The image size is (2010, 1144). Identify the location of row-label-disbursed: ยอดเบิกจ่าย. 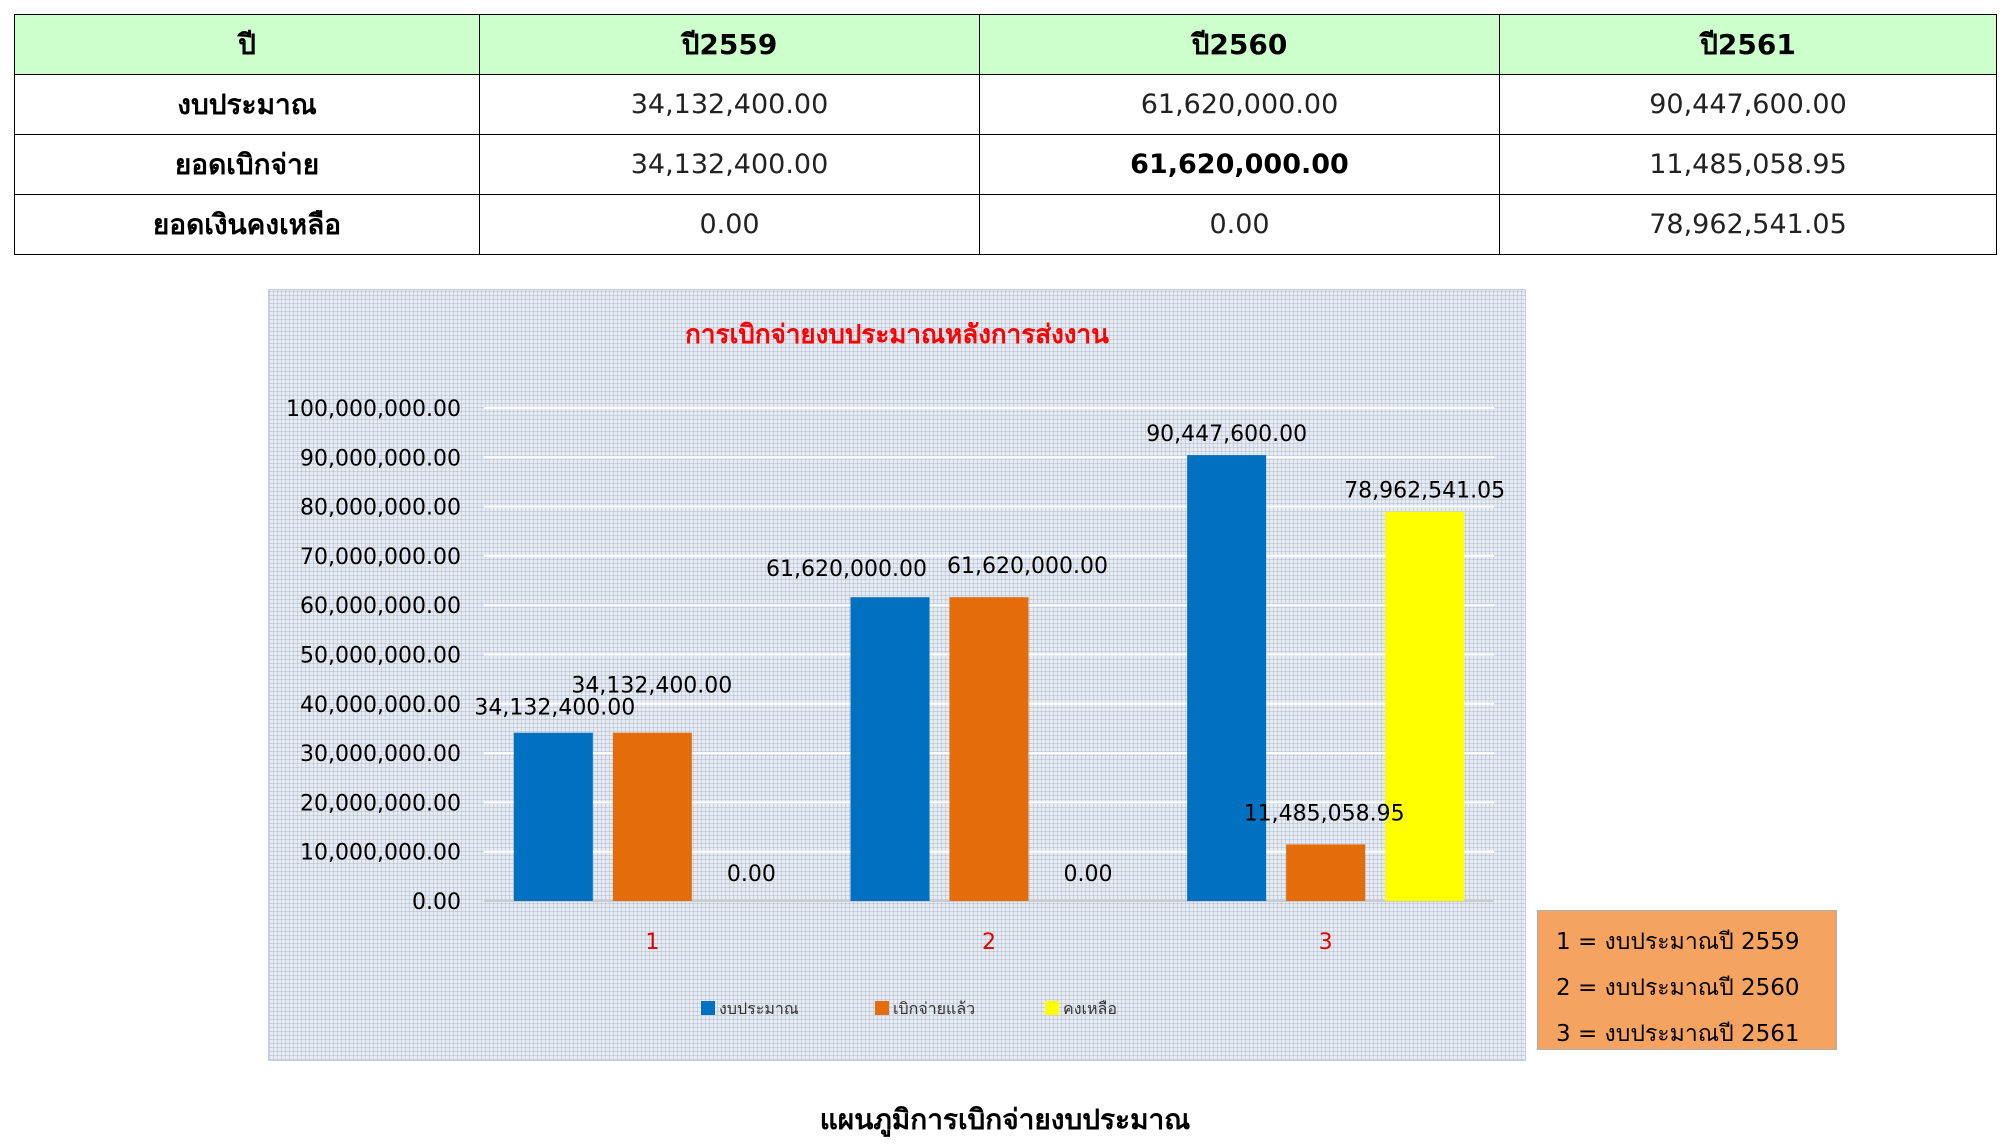
(247, 164).